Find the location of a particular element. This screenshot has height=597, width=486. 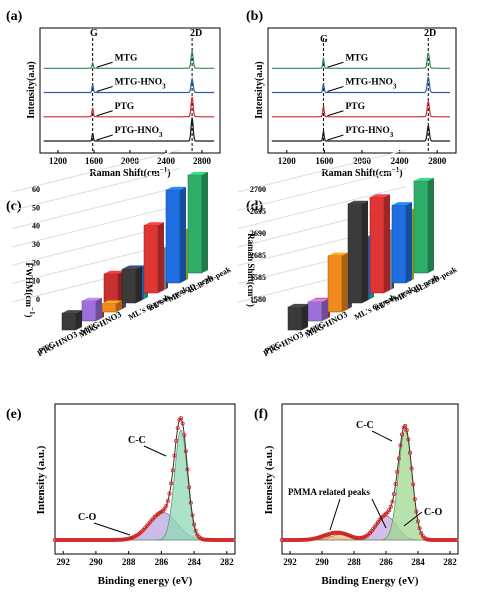

panel-a-ylabel: Intensity(a.u) is located at coordinates (31, 90).